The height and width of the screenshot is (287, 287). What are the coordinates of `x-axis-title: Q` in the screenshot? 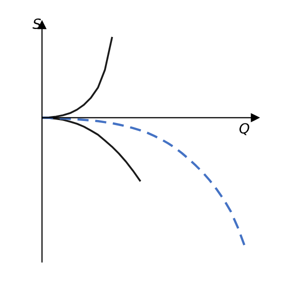 It's located at (244, 129).